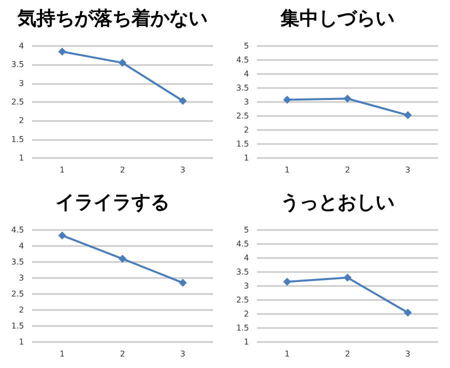  What do you see at coordinates (337, 19) in the screenshot?
I see `chart-title: 集中しづらい` at bounding box center [337, 19].